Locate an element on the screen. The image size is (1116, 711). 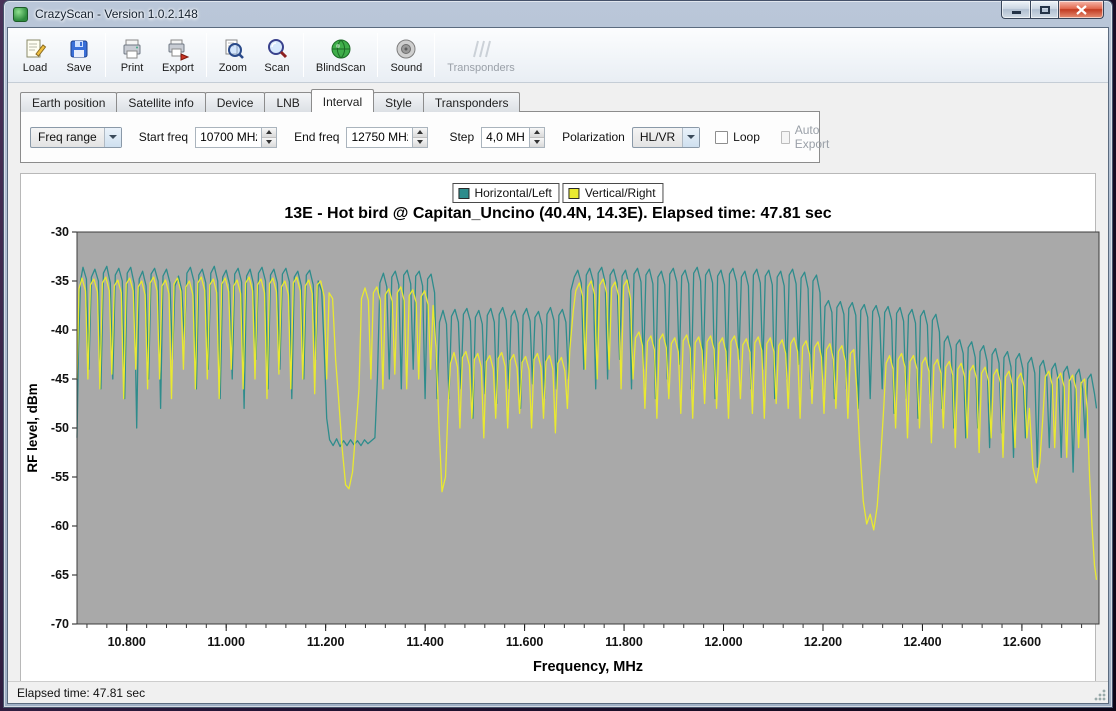
end-freq-down-button is located at coordinates (420, 142).